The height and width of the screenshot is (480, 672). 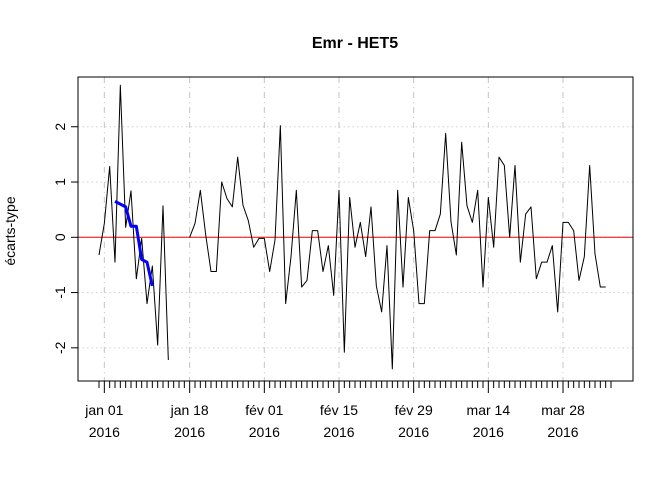 I want to click on x-tick-label: jan 18, so click(x=189, y=410).